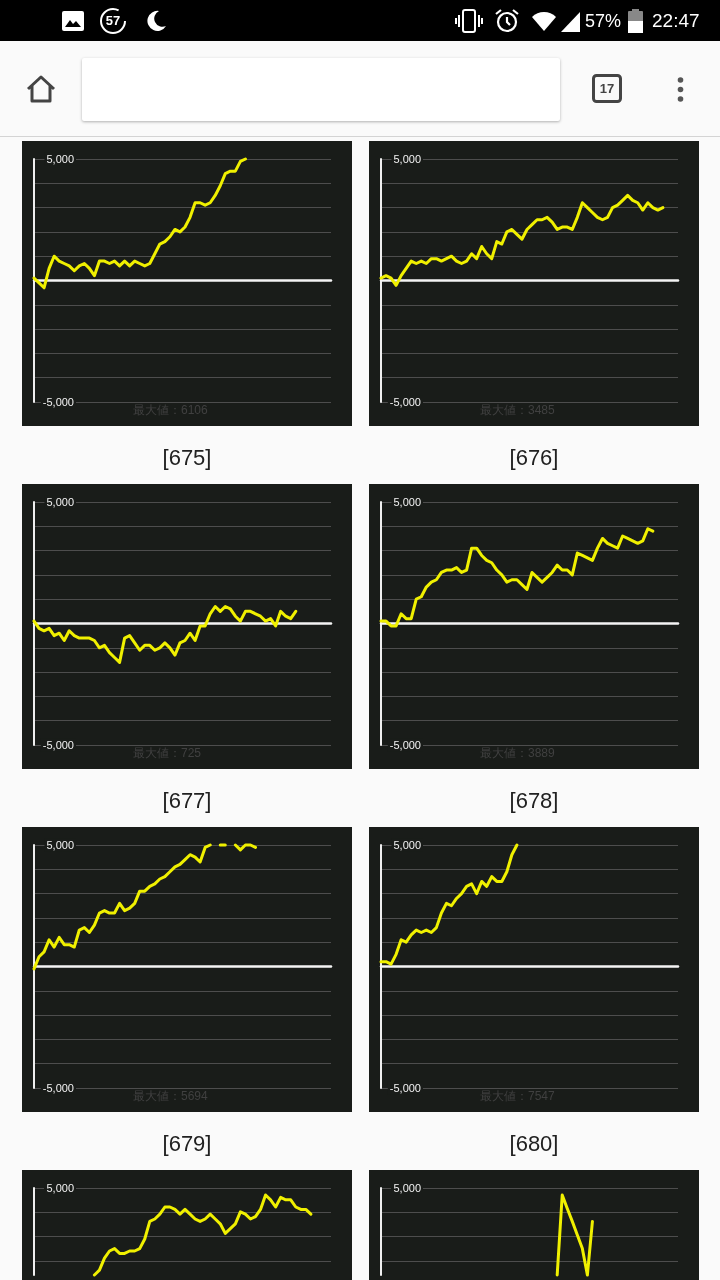  Describe the element at coordinates (603, 21) in the screenshot. I see `text: 57%` at that location.